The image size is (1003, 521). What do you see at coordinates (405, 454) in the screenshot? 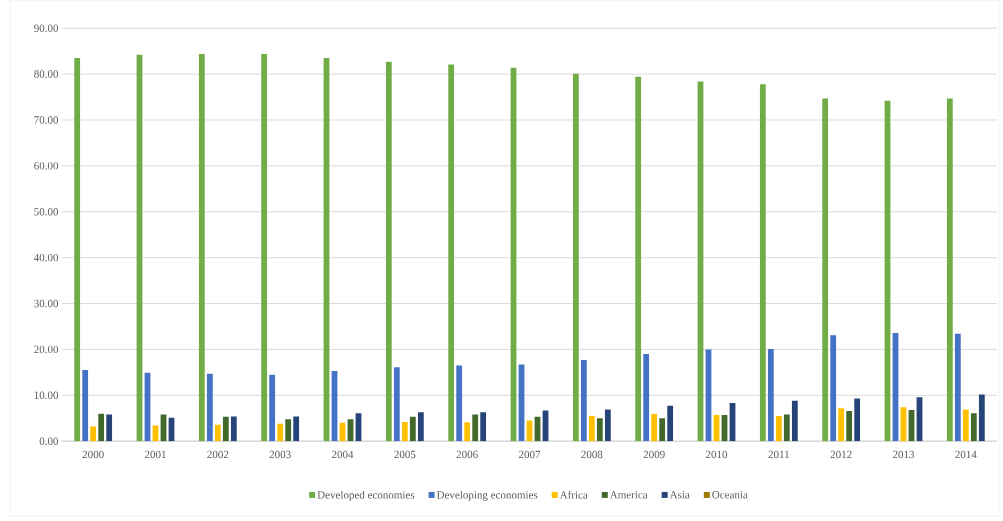
I see `x-tick-label: 2005` at bounding box center [405, 454].